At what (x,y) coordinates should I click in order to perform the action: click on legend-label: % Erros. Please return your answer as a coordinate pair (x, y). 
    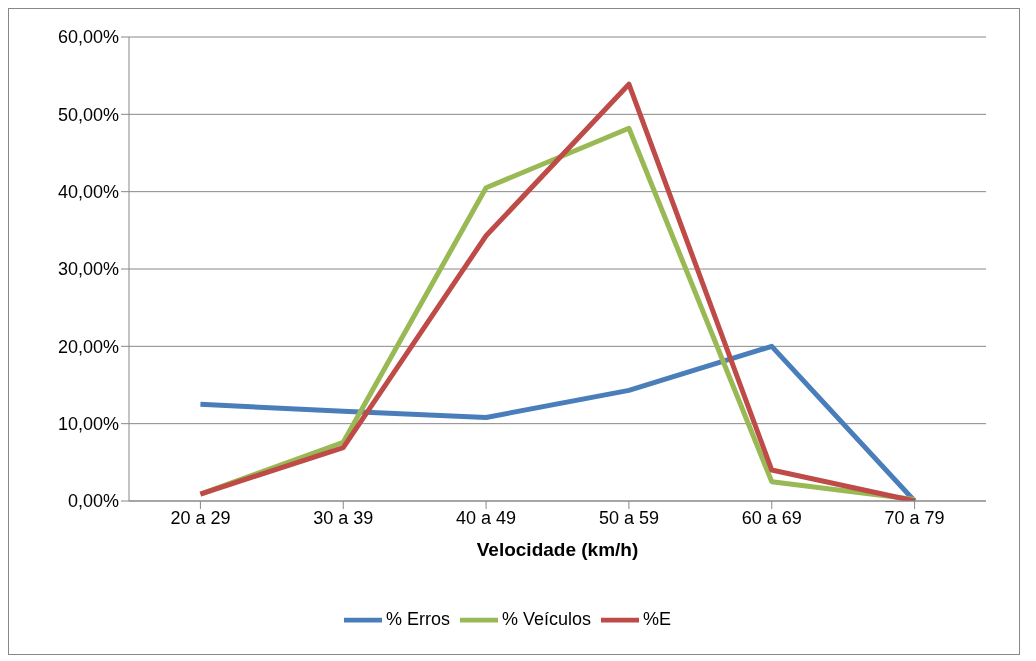
    Looking at the image, I should click on (417, 618).